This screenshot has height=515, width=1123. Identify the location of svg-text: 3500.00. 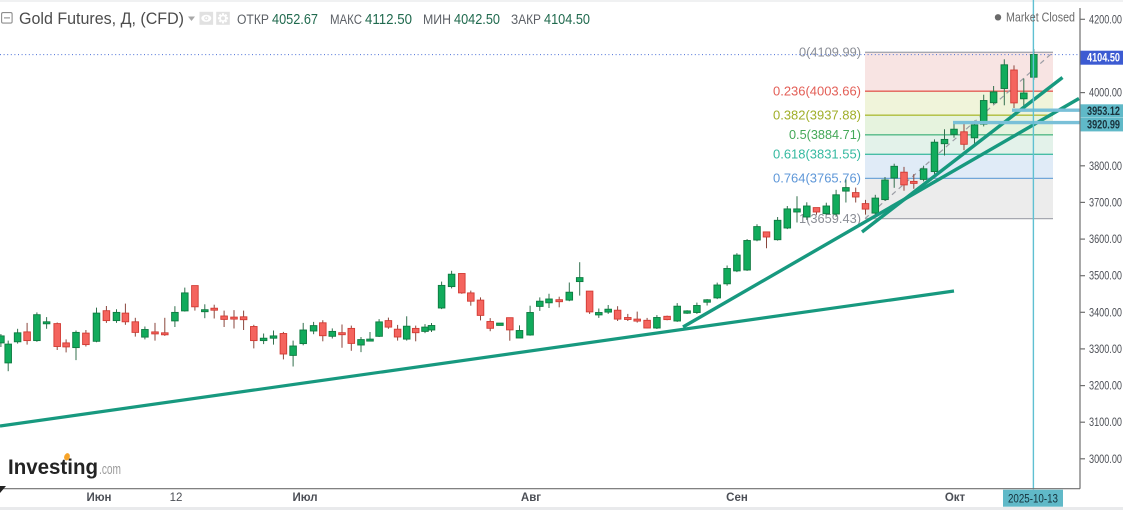
(1105, 277).